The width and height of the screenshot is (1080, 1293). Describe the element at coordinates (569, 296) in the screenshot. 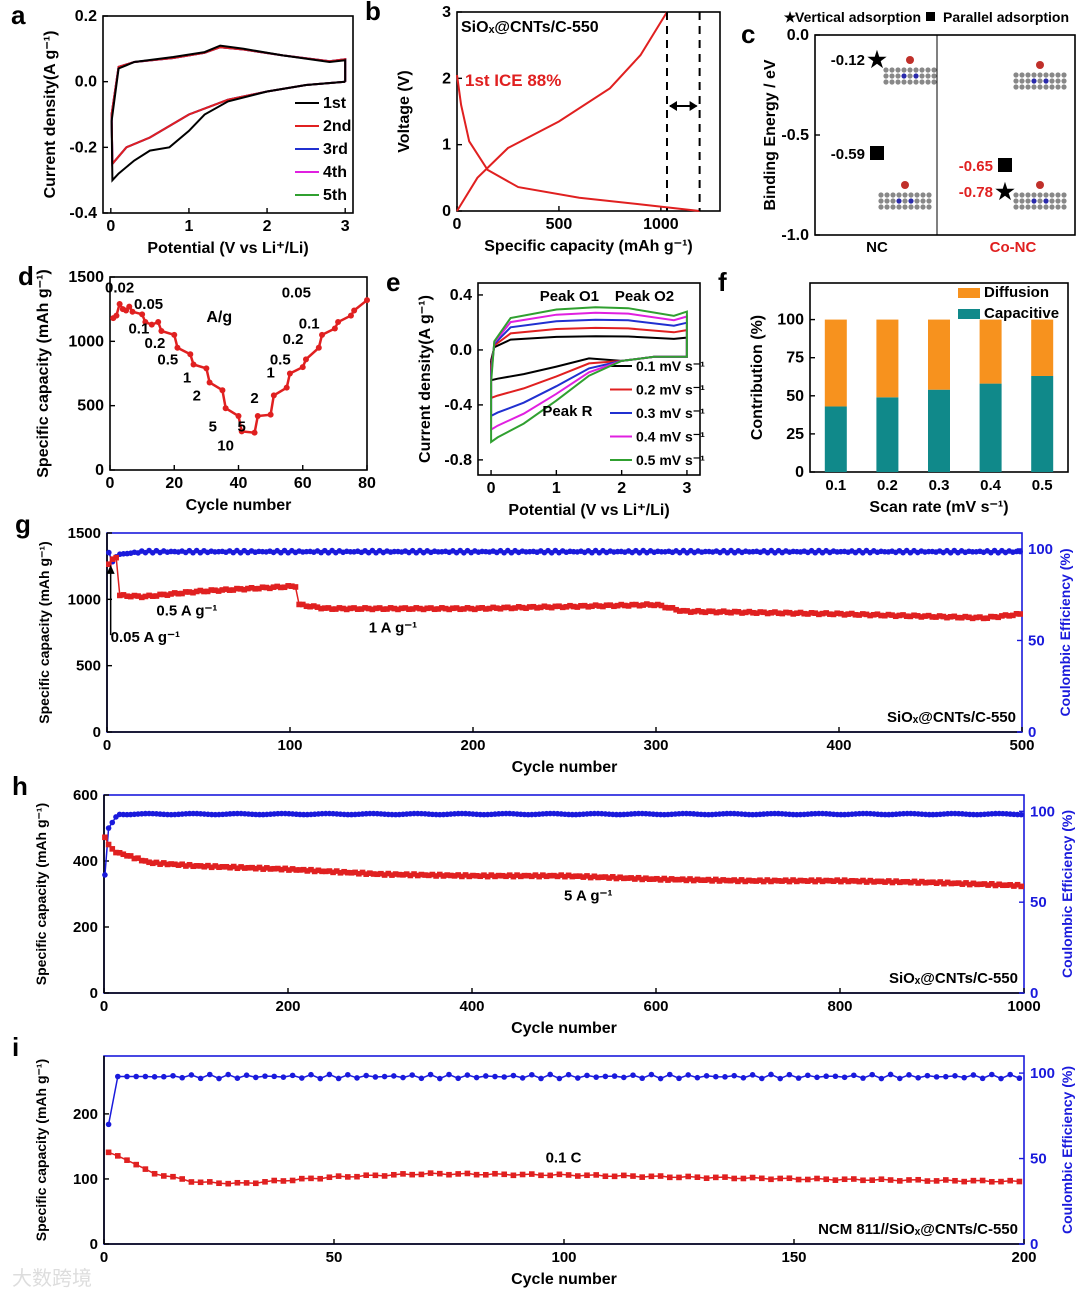

I see `peak-label: Peak O1` at that location.